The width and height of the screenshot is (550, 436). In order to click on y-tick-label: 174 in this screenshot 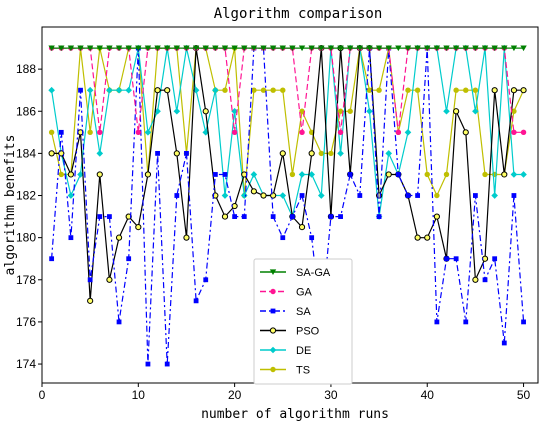, I will do `click(26, 364)`.